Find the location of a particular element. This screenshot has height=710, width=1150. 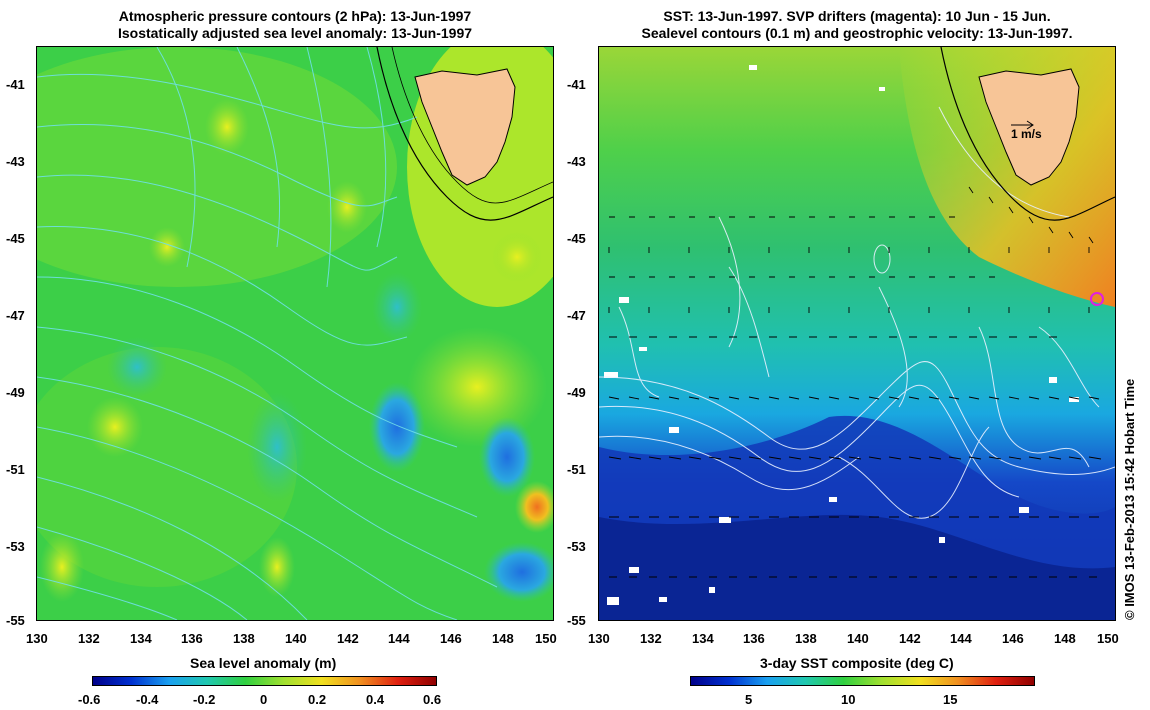

colorbar-tick: 10 is located at coordinates (848, 699).